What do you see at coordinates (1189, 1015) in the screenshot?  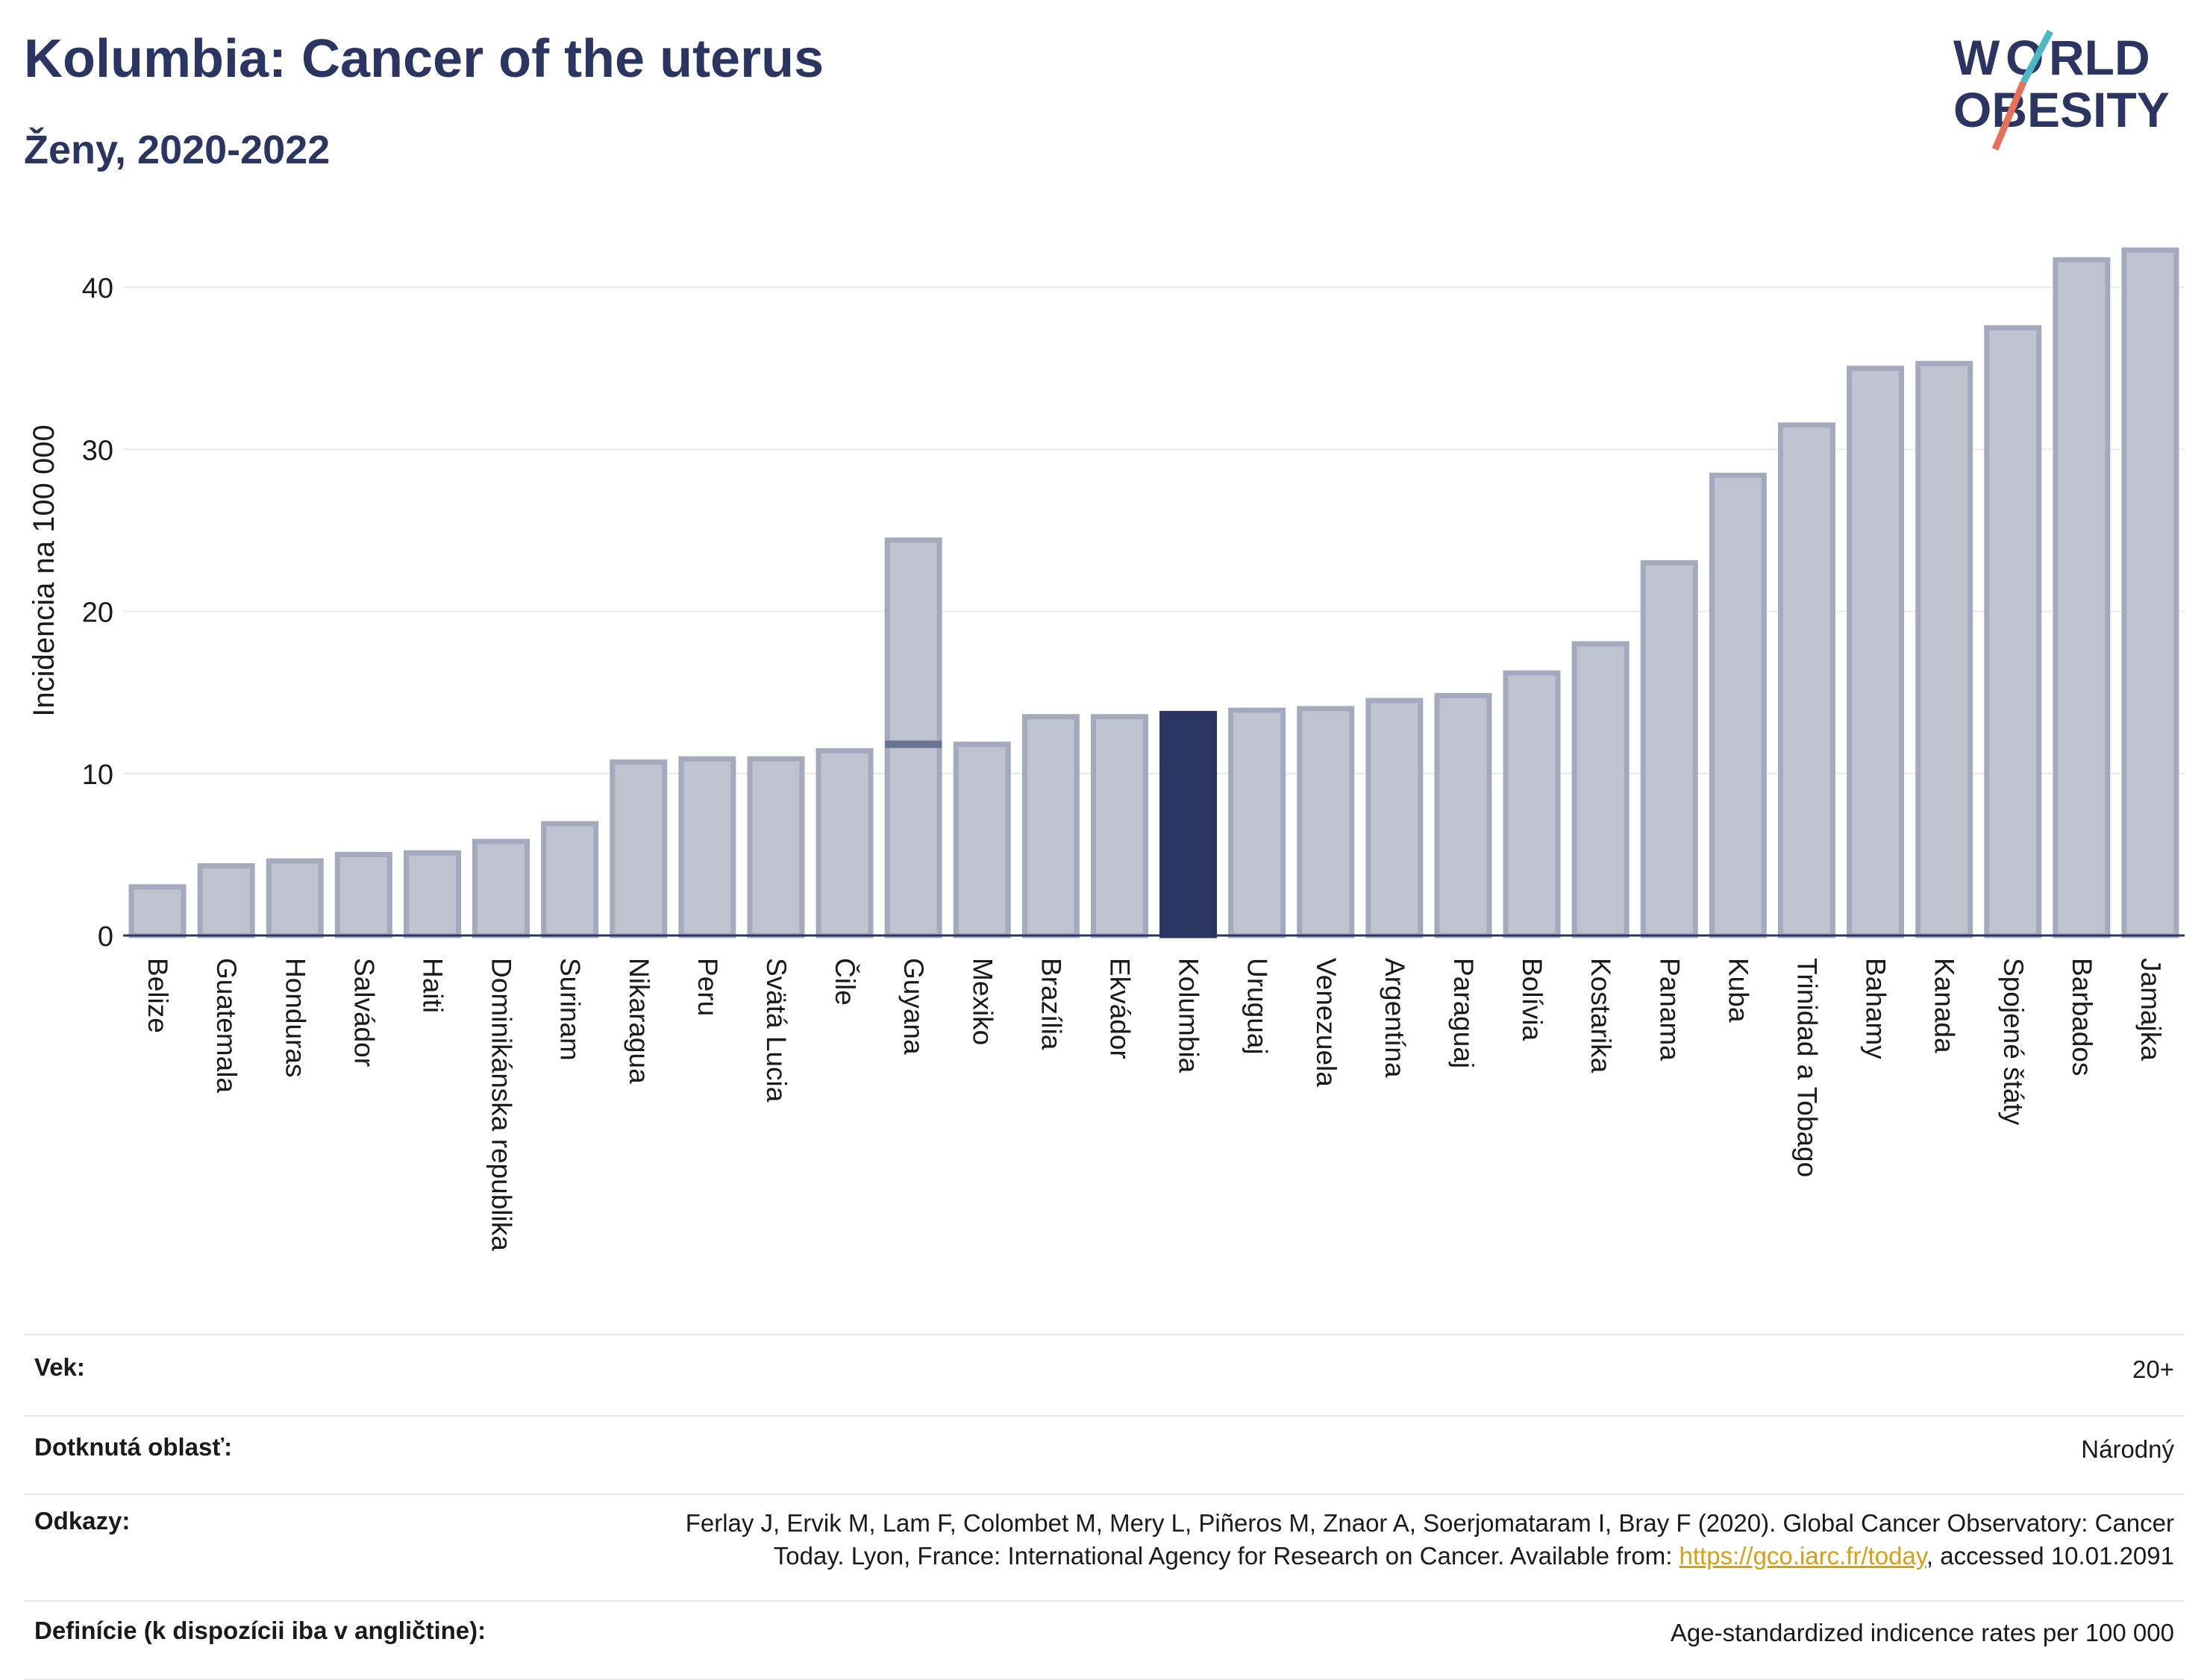 I see `x-tick-label: Kolumbia` at bounding box center [1189, 1015].